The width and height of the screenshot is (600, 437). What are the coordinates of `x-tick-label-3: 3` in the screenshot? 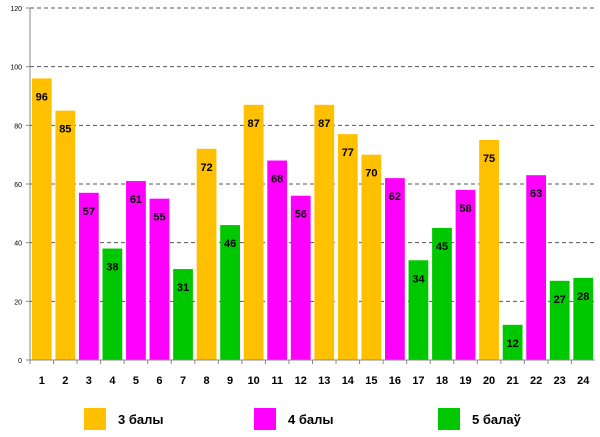 It's located at (89, 381).